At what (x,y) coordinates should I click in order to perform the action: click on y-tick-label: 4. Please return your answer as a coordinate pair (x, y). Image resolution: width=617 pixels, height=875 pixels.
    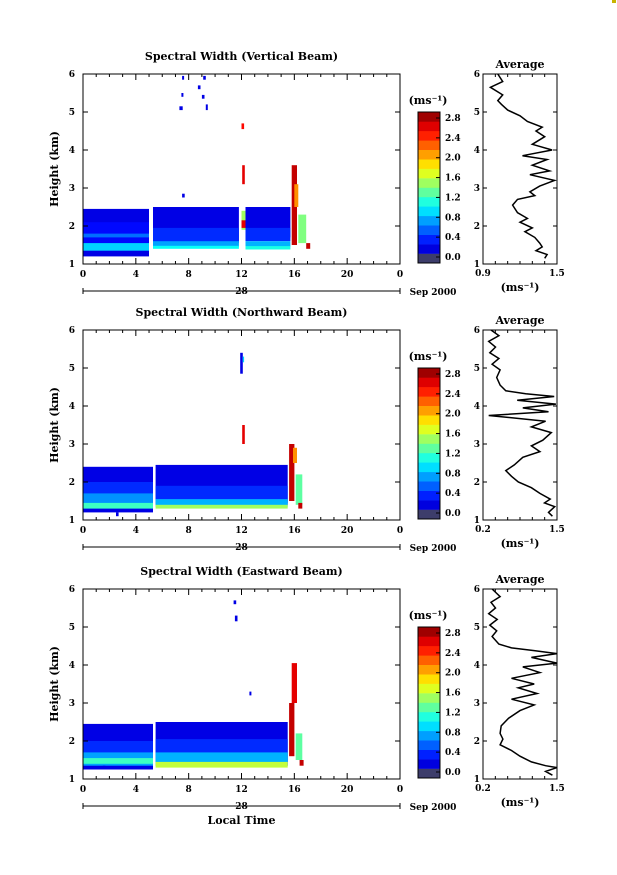
    Looking at the image, I should click on (72, 151).